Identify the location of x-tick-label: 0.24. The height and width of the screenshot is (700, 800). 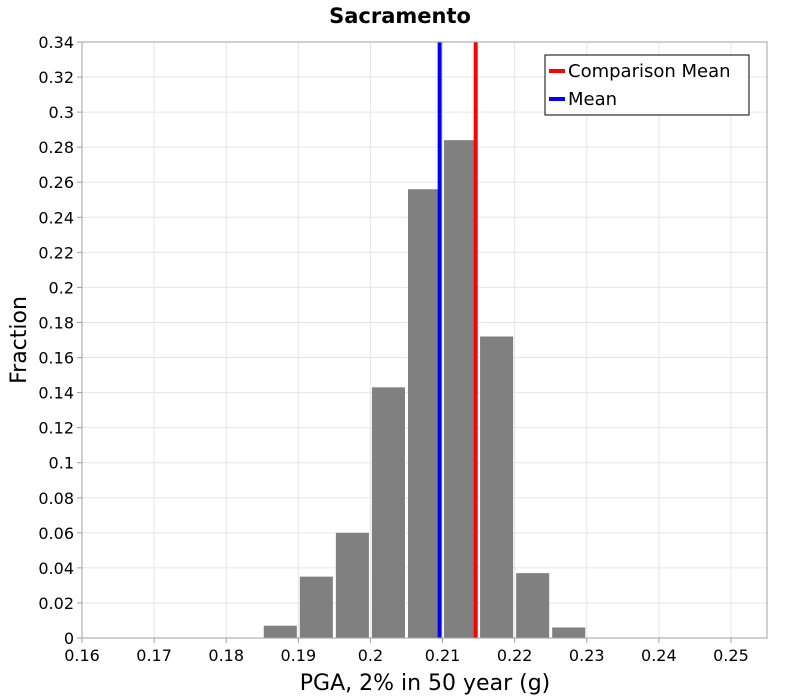
(659, 655).